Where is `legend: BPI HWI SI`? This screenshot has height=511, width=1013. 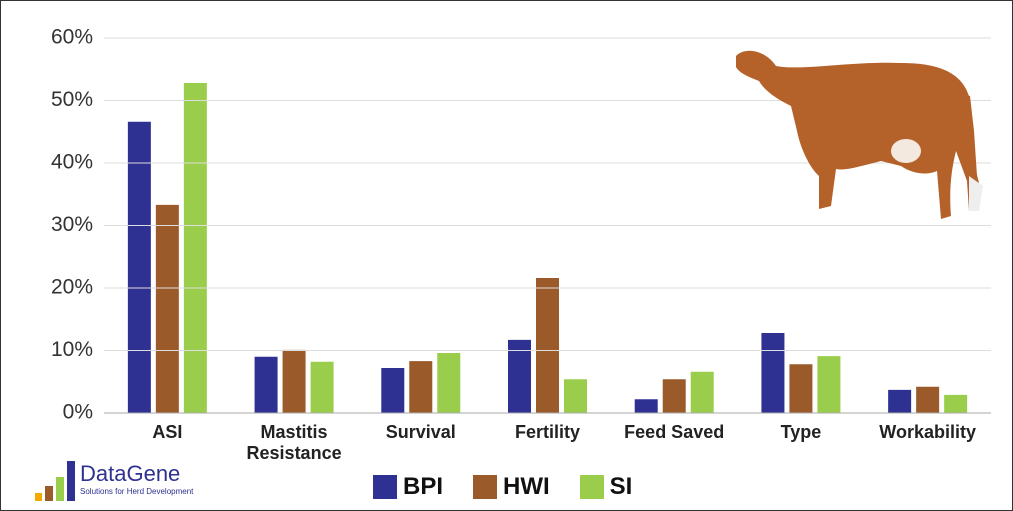 legend: BPI HWI SI is located at coordinates (502, 487).